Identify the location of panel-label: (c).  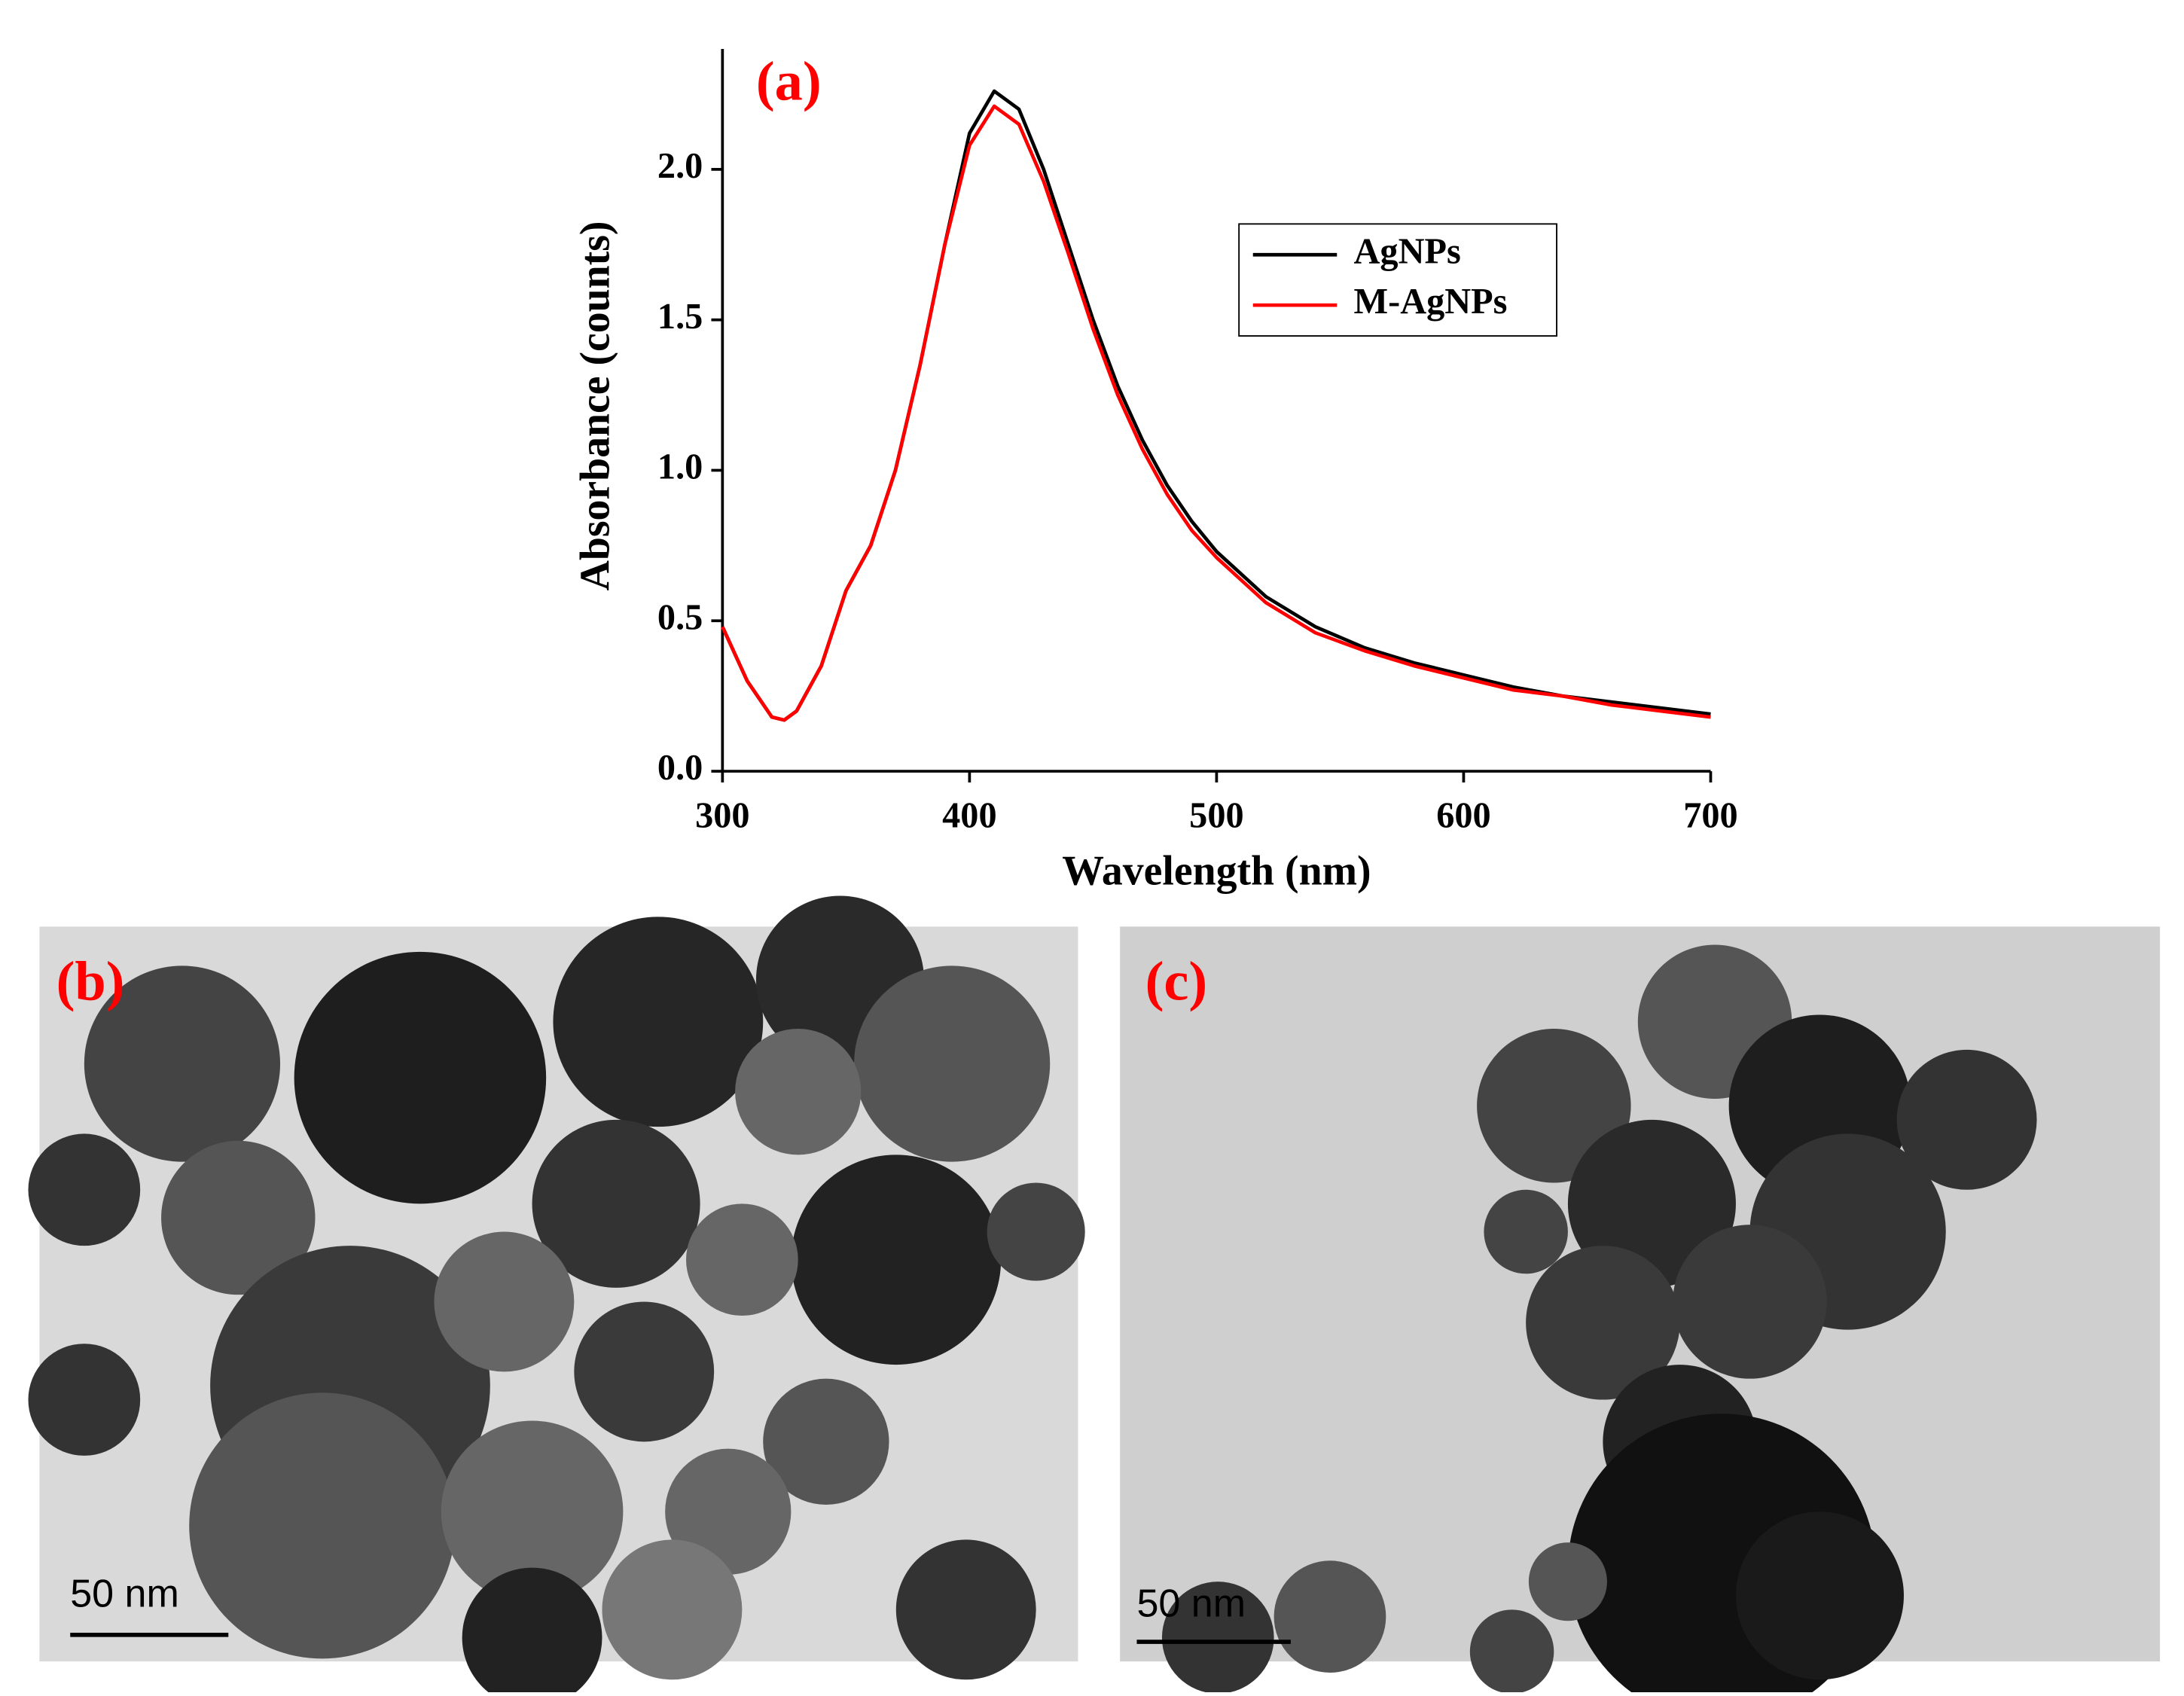
(1176, 981).